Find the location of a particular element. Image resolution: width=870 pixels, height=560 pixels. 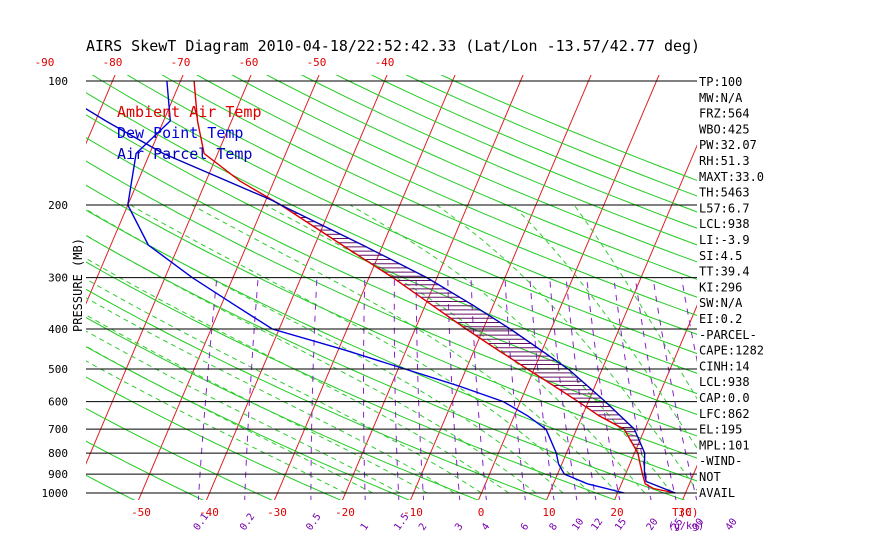

index-label: AVAIL is located at coordinates (717, 493).